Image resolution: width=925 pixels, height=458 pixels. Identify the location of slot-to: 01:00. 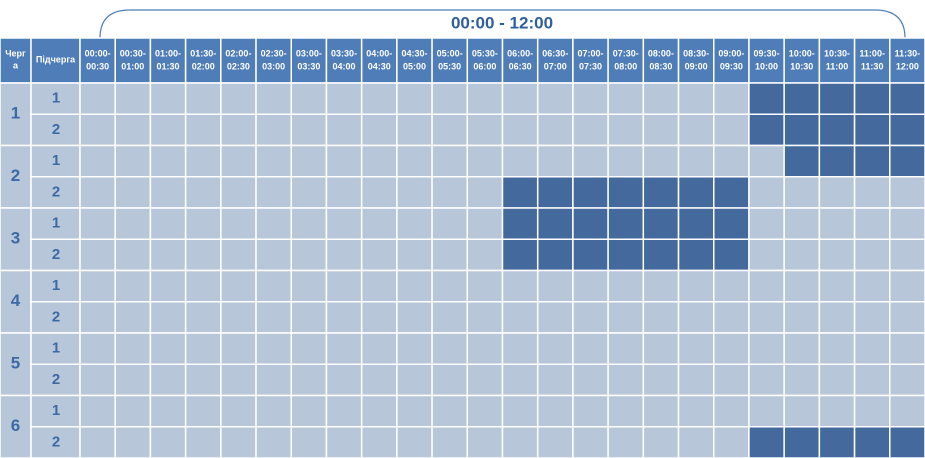
(132, 66).